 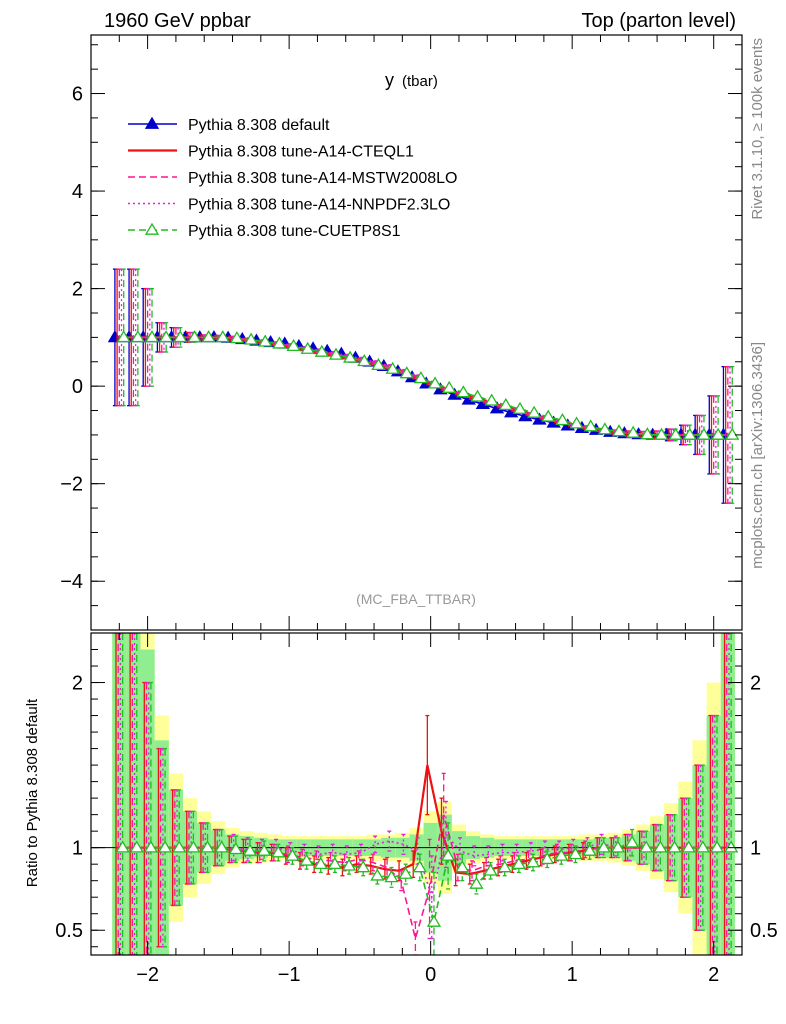 I want to click on x-tick-label: 0, so click(x=430, y=975).